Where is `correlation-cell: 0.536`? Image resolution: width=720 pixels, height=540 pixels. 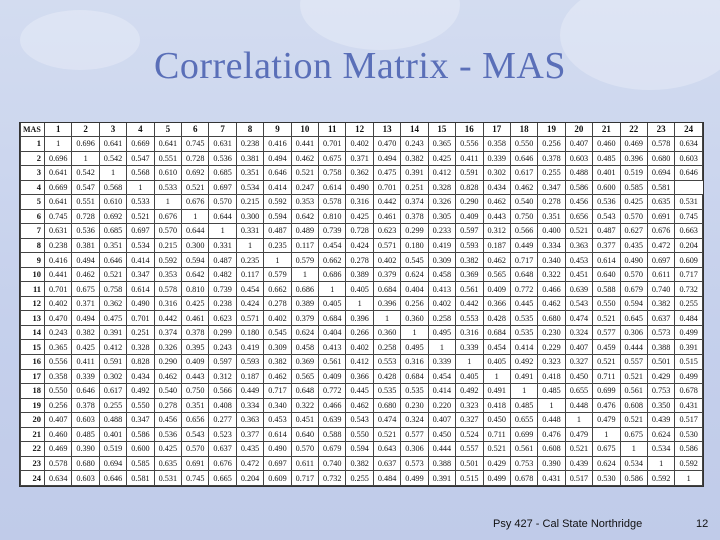
correlation-cell: 0.536 is located at coordinates (222, 158).